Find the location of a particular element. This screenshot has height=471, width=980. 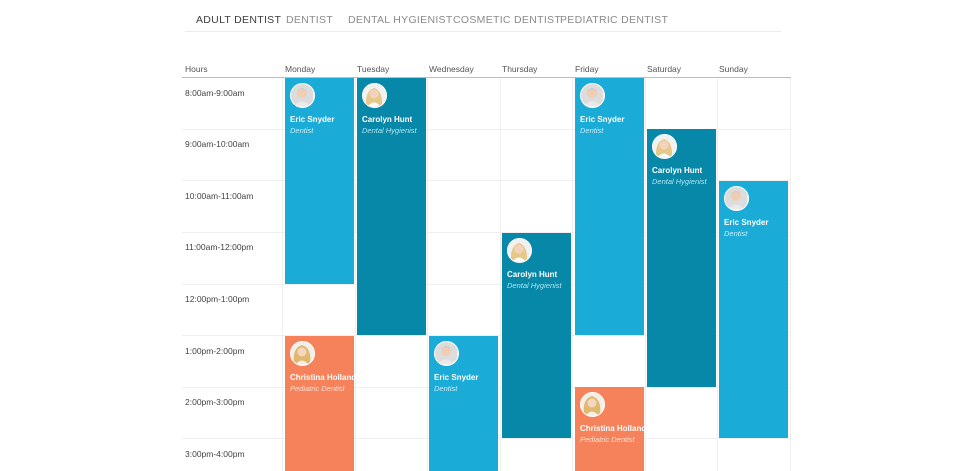

day-header-tuesday: Tuesday is located at coordinates (373, 69).